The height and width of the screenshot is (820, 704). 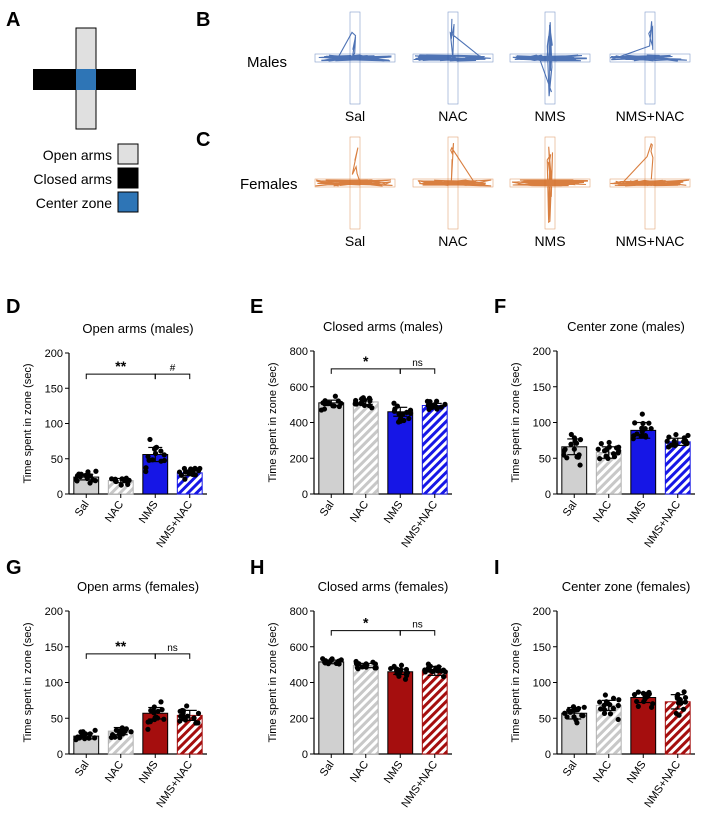 What do you see at coordinates (57, 719) in the screenshot?
I see `y-tick-label: 50` at bounding box center [57, 719].